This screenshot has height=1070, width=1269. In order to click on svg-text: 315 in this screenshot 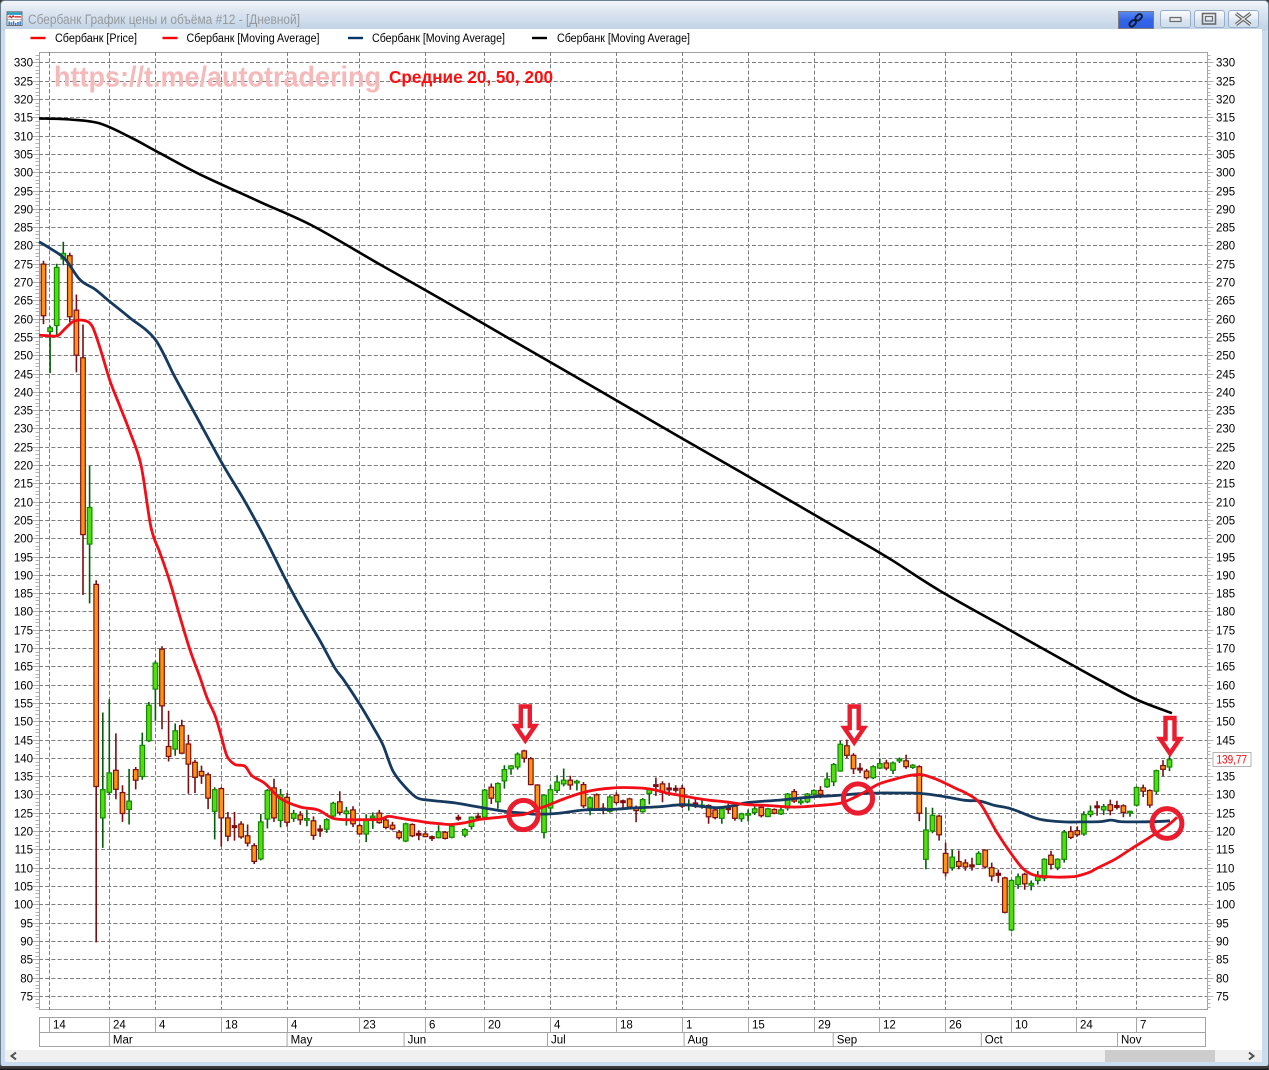, I will do `click(23, 119)`.